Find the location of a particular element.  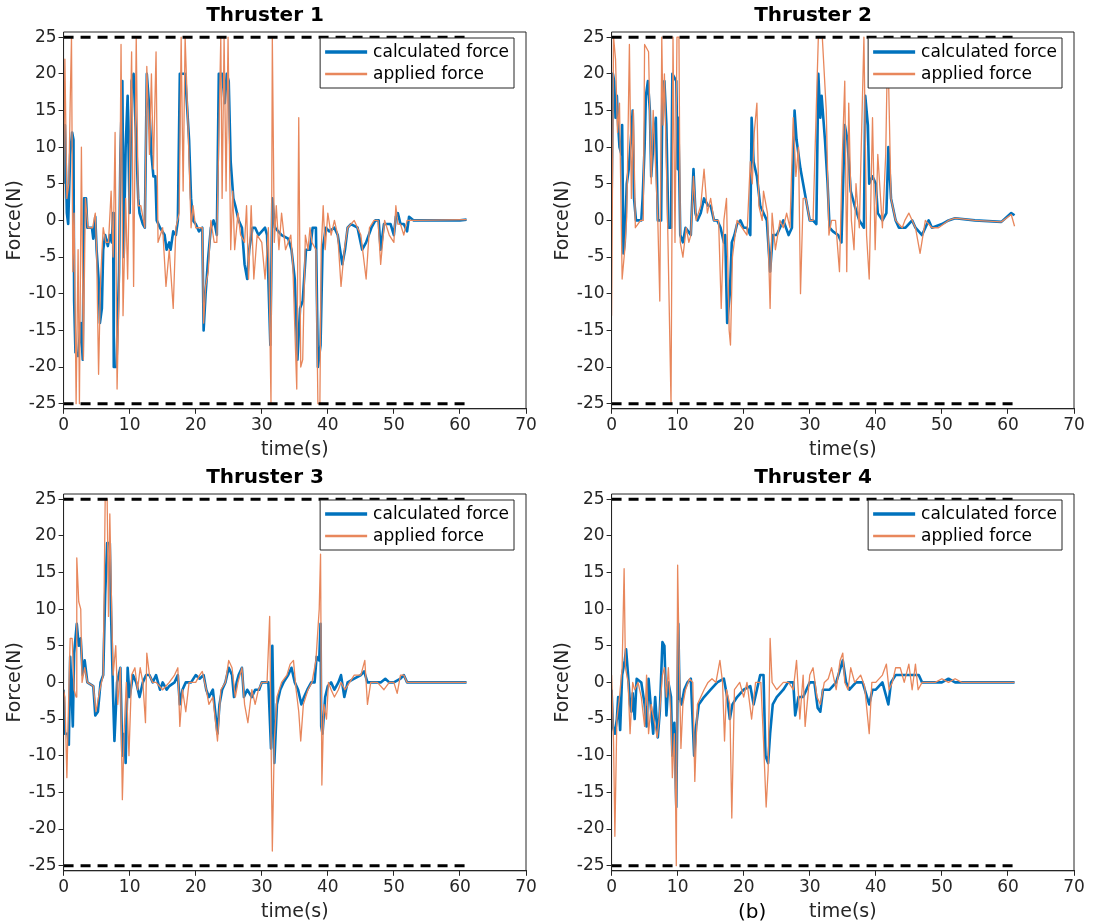

chart-title: Thruster 2 is located at coordinates (813, 14).